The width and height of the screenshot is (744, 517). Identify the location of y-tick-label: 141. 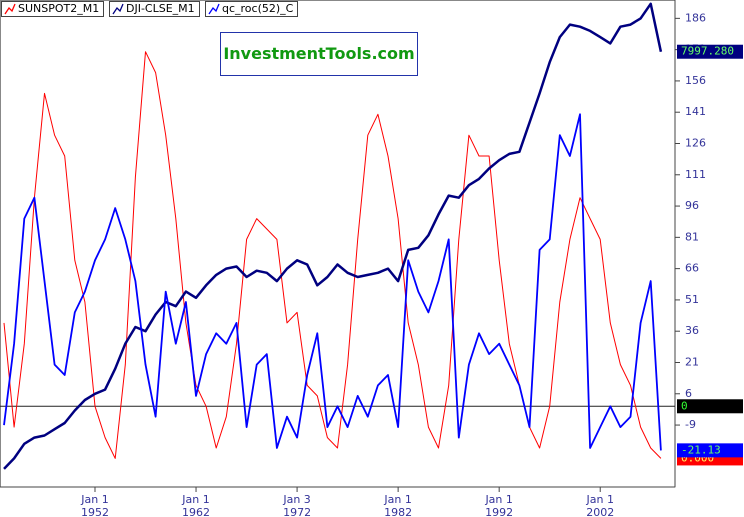
(695, 111).